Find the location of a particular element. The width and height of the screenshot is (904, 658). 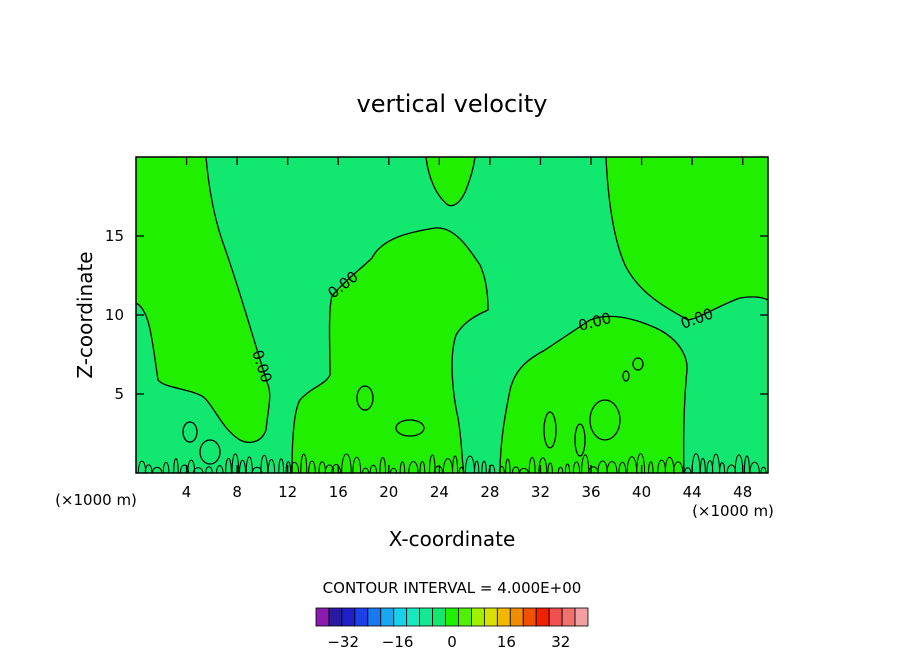

positive-region-center is located at coordinates (390, 350).